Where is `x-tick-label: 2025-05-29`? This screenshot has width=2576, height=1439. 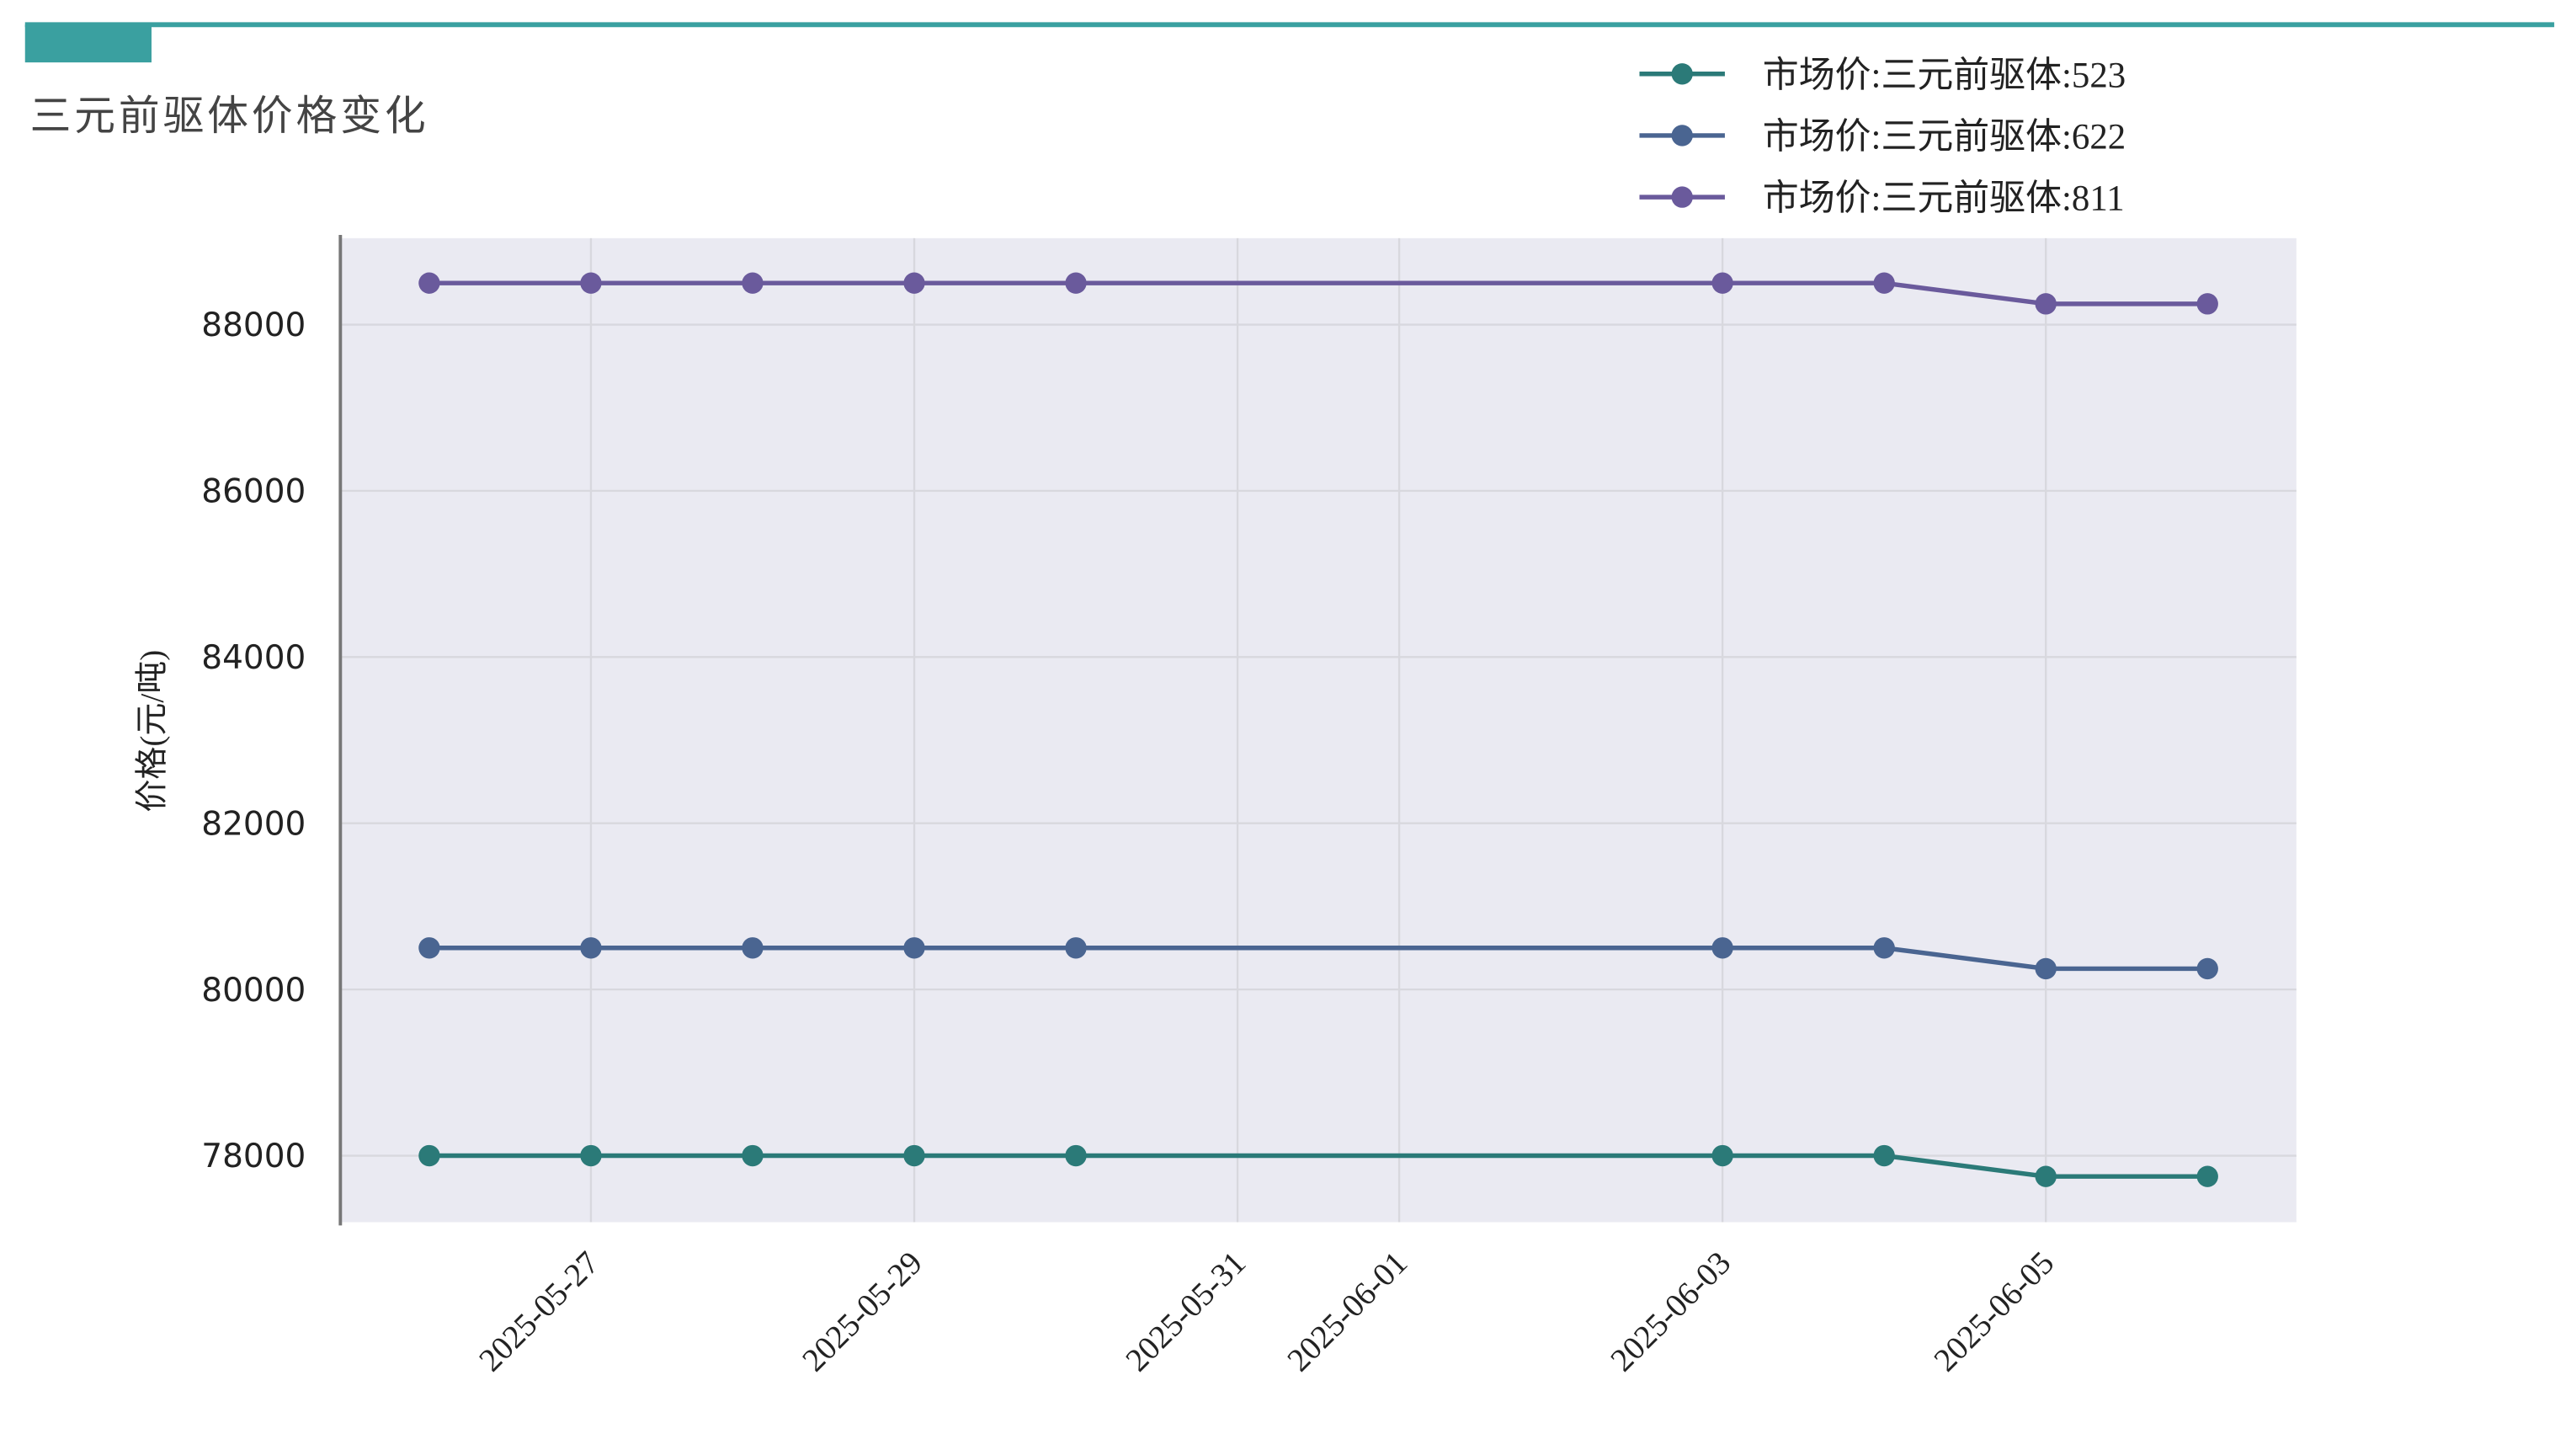
x-tick-label: 2025-05-29 is located at coordinates (863, 1311).